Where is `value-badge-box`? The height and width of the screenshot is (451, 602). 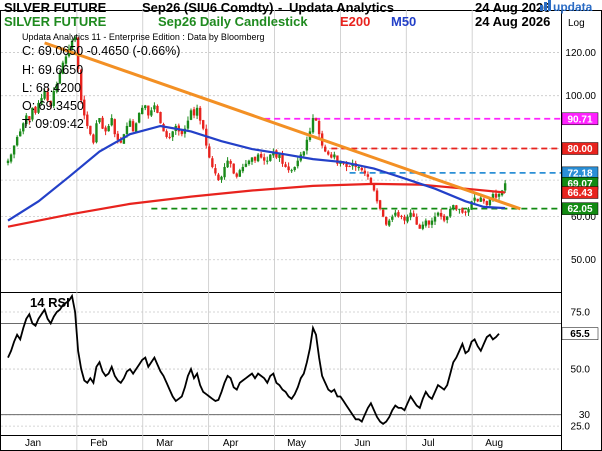
value-badge-box is located at coordinates (580, 192).